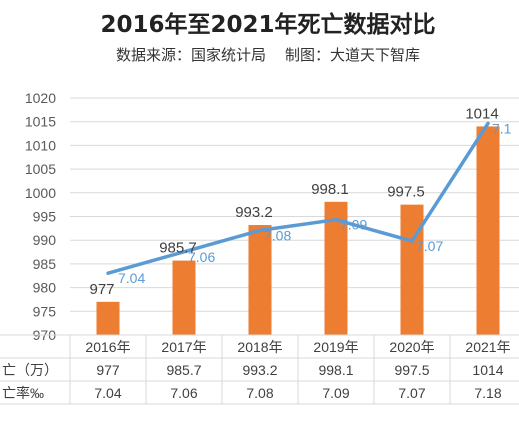 This screenshot has width=519, height=421. What do you see at coordinates (335, 347) in the screenshot?
I see `x-category-label: 2019年` at bounding box center [335, 347].